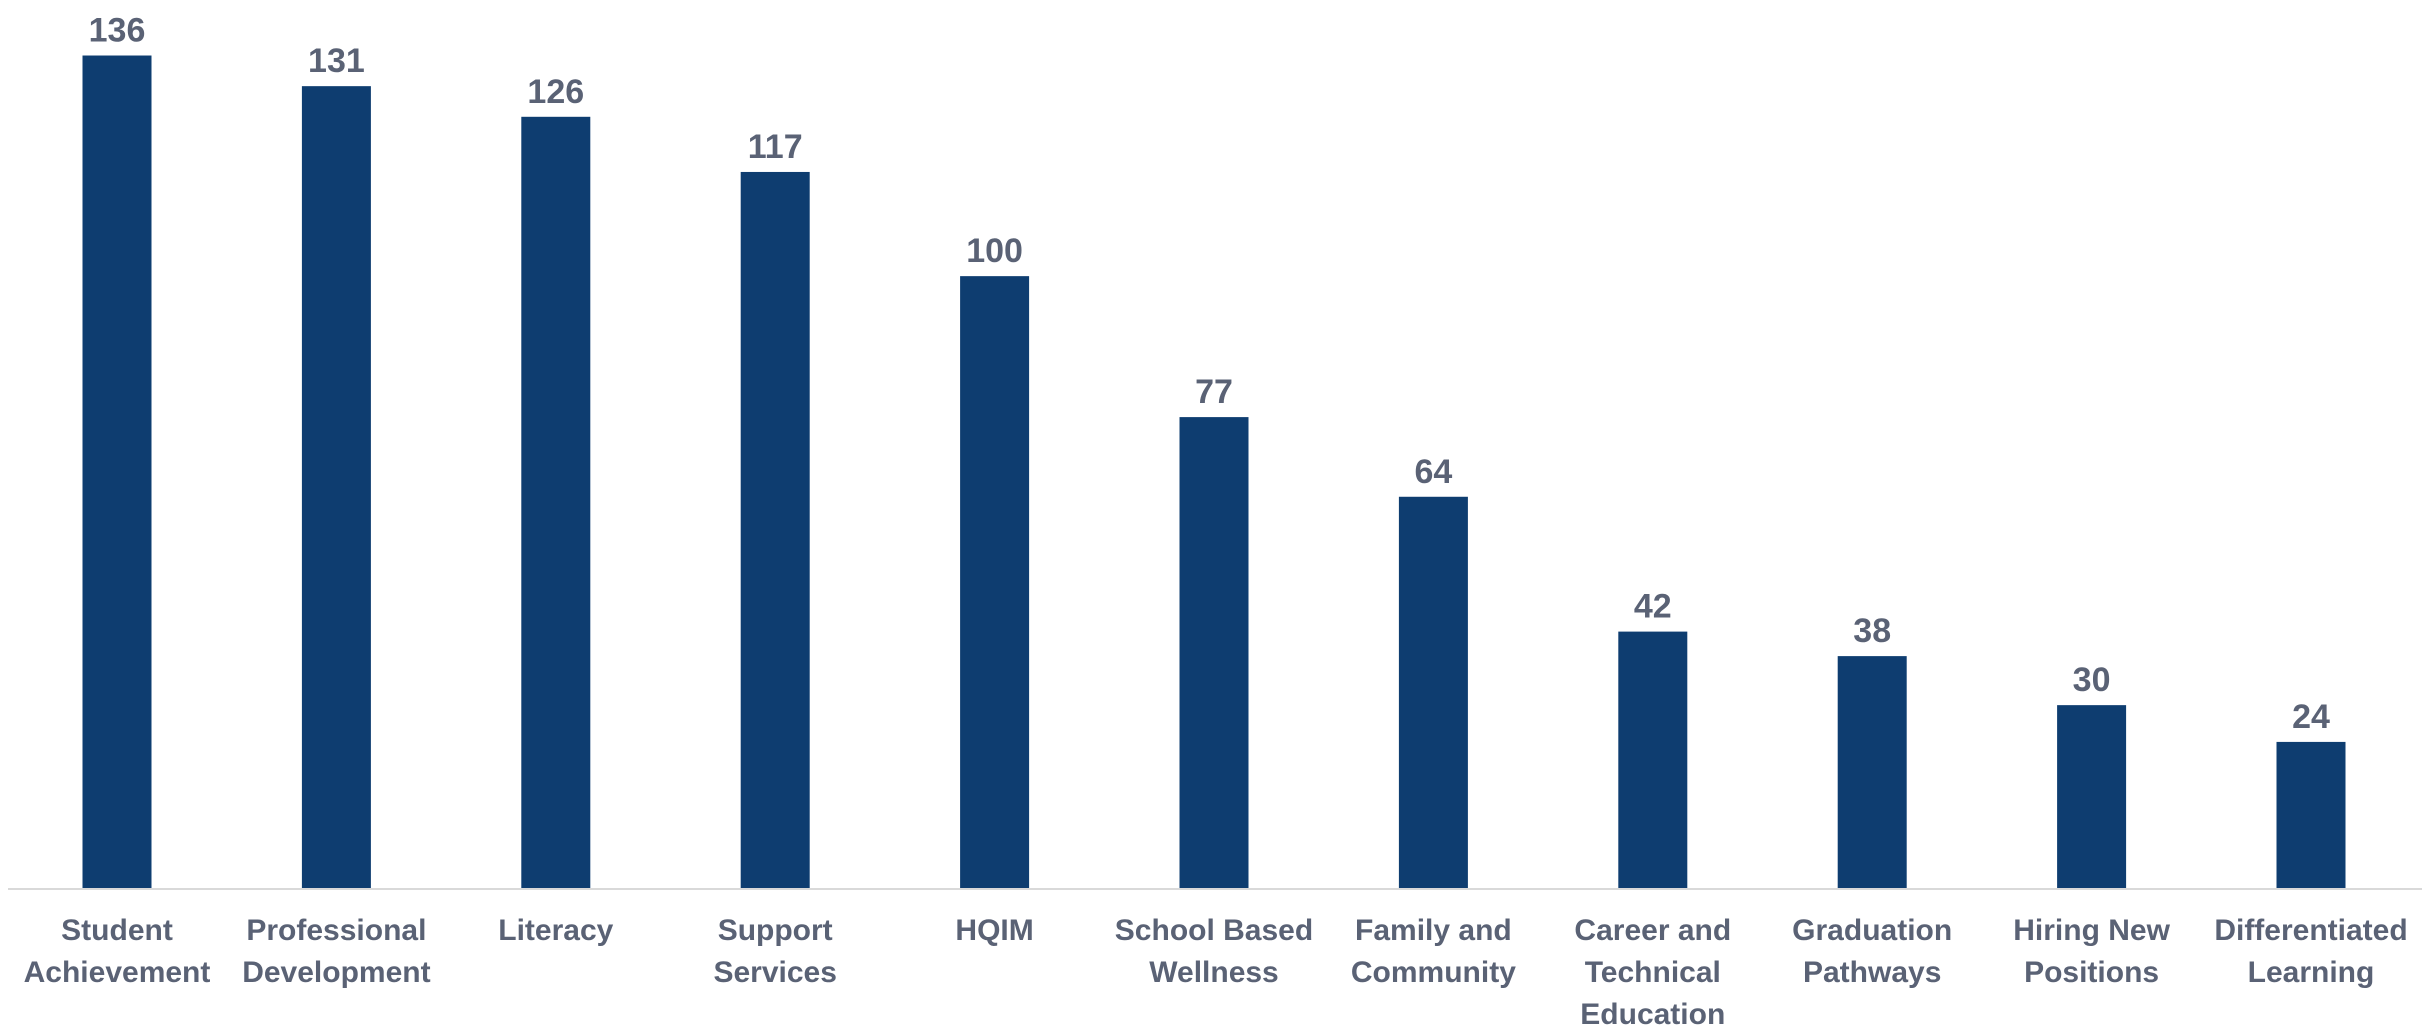 Image resolution: width=2430 pixels, height=1026 pixels. I want to click on value-label: 77, so click(1214, 392).